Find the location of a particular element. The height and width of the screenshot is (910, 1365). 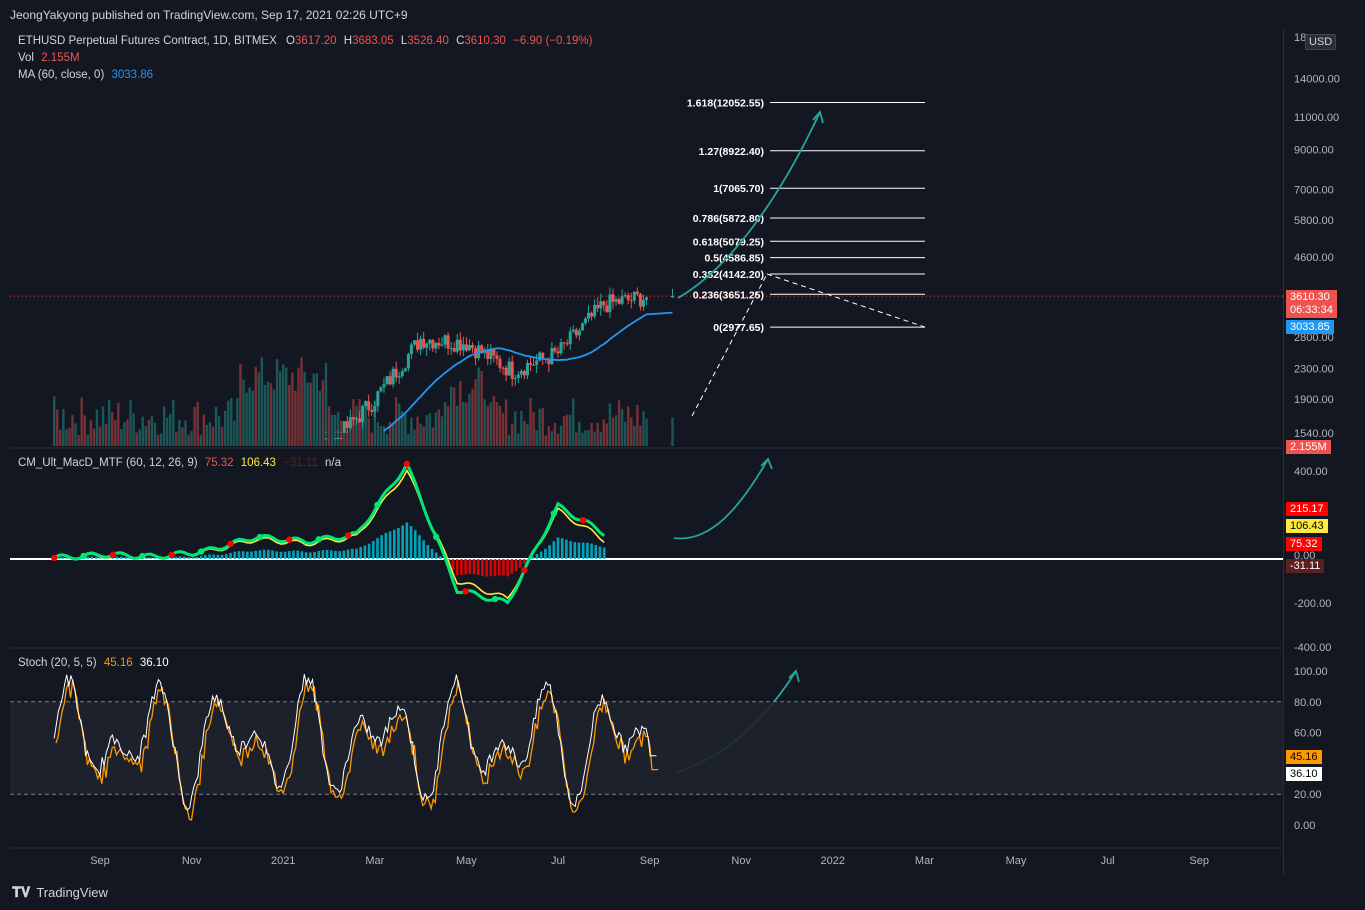

time-tick-label: Jul is located at coordinates (1108, 861).